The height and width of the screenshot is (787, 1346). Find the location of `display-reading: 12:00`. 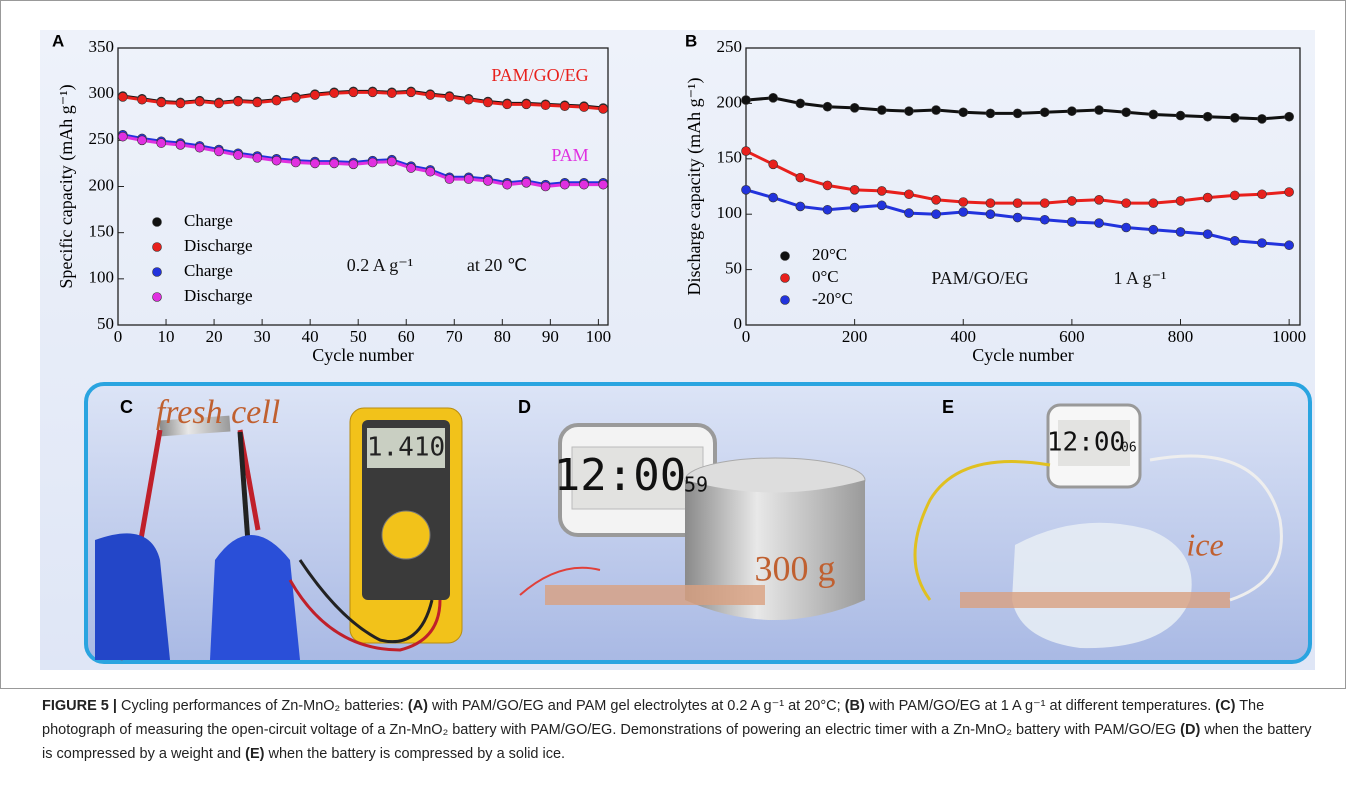

display-reading: 12:00 is located at coordinates (1086, 443).